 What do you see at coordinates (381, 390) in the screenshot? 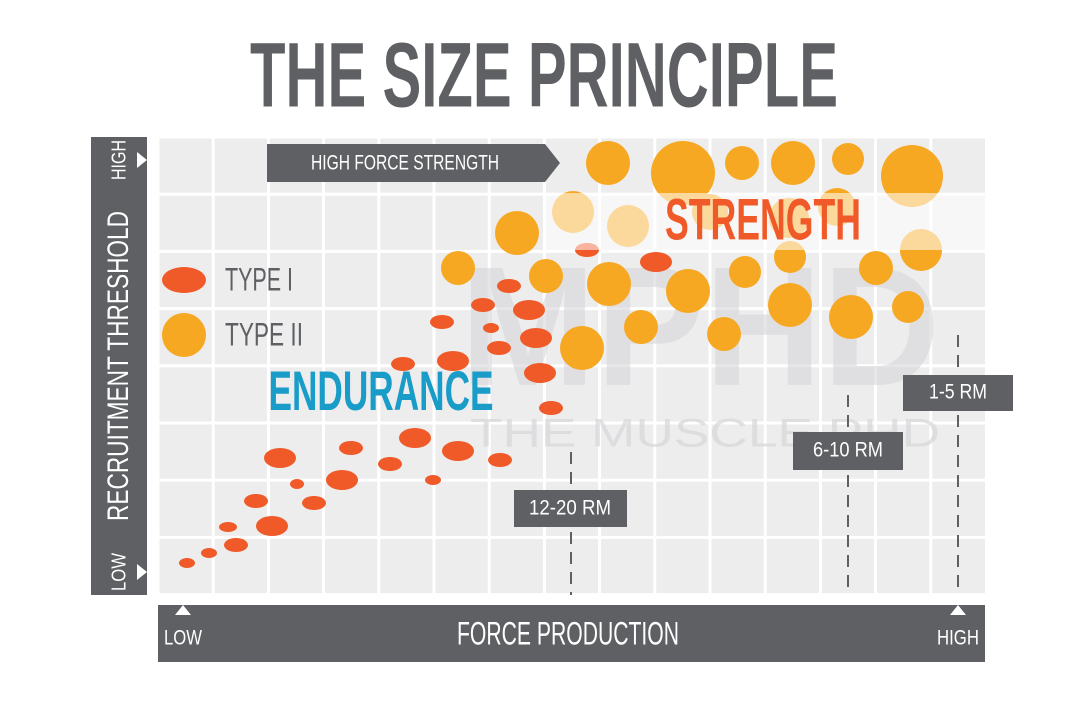
I see `endurance-label: ENDURANCE` at bounding box center [381, 390].